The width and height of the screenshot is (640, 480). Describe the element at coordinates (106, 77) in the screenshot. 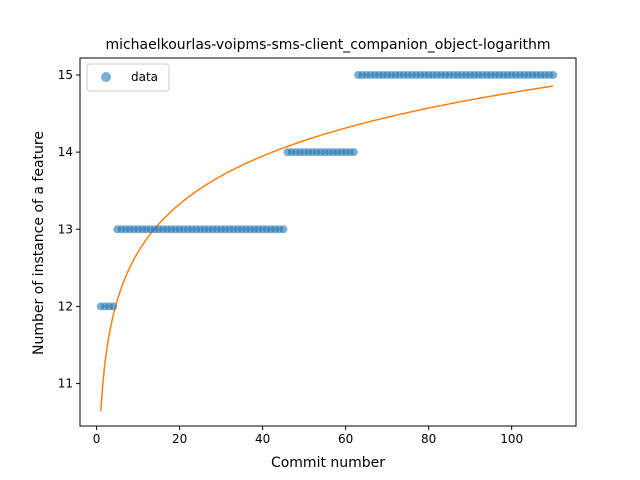

I see `legend-marker-data` at that location.